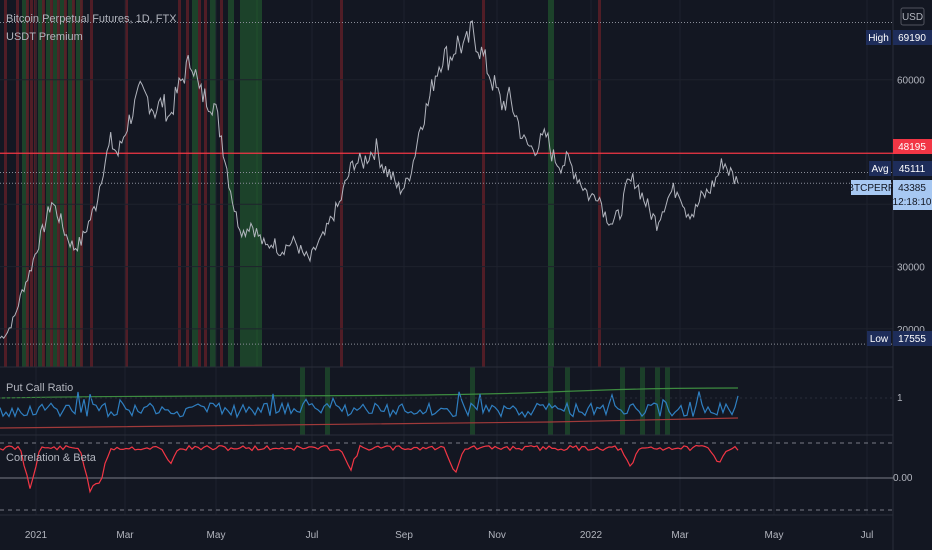  I want to click on price-tick-label: 20000, so click(911, 330).